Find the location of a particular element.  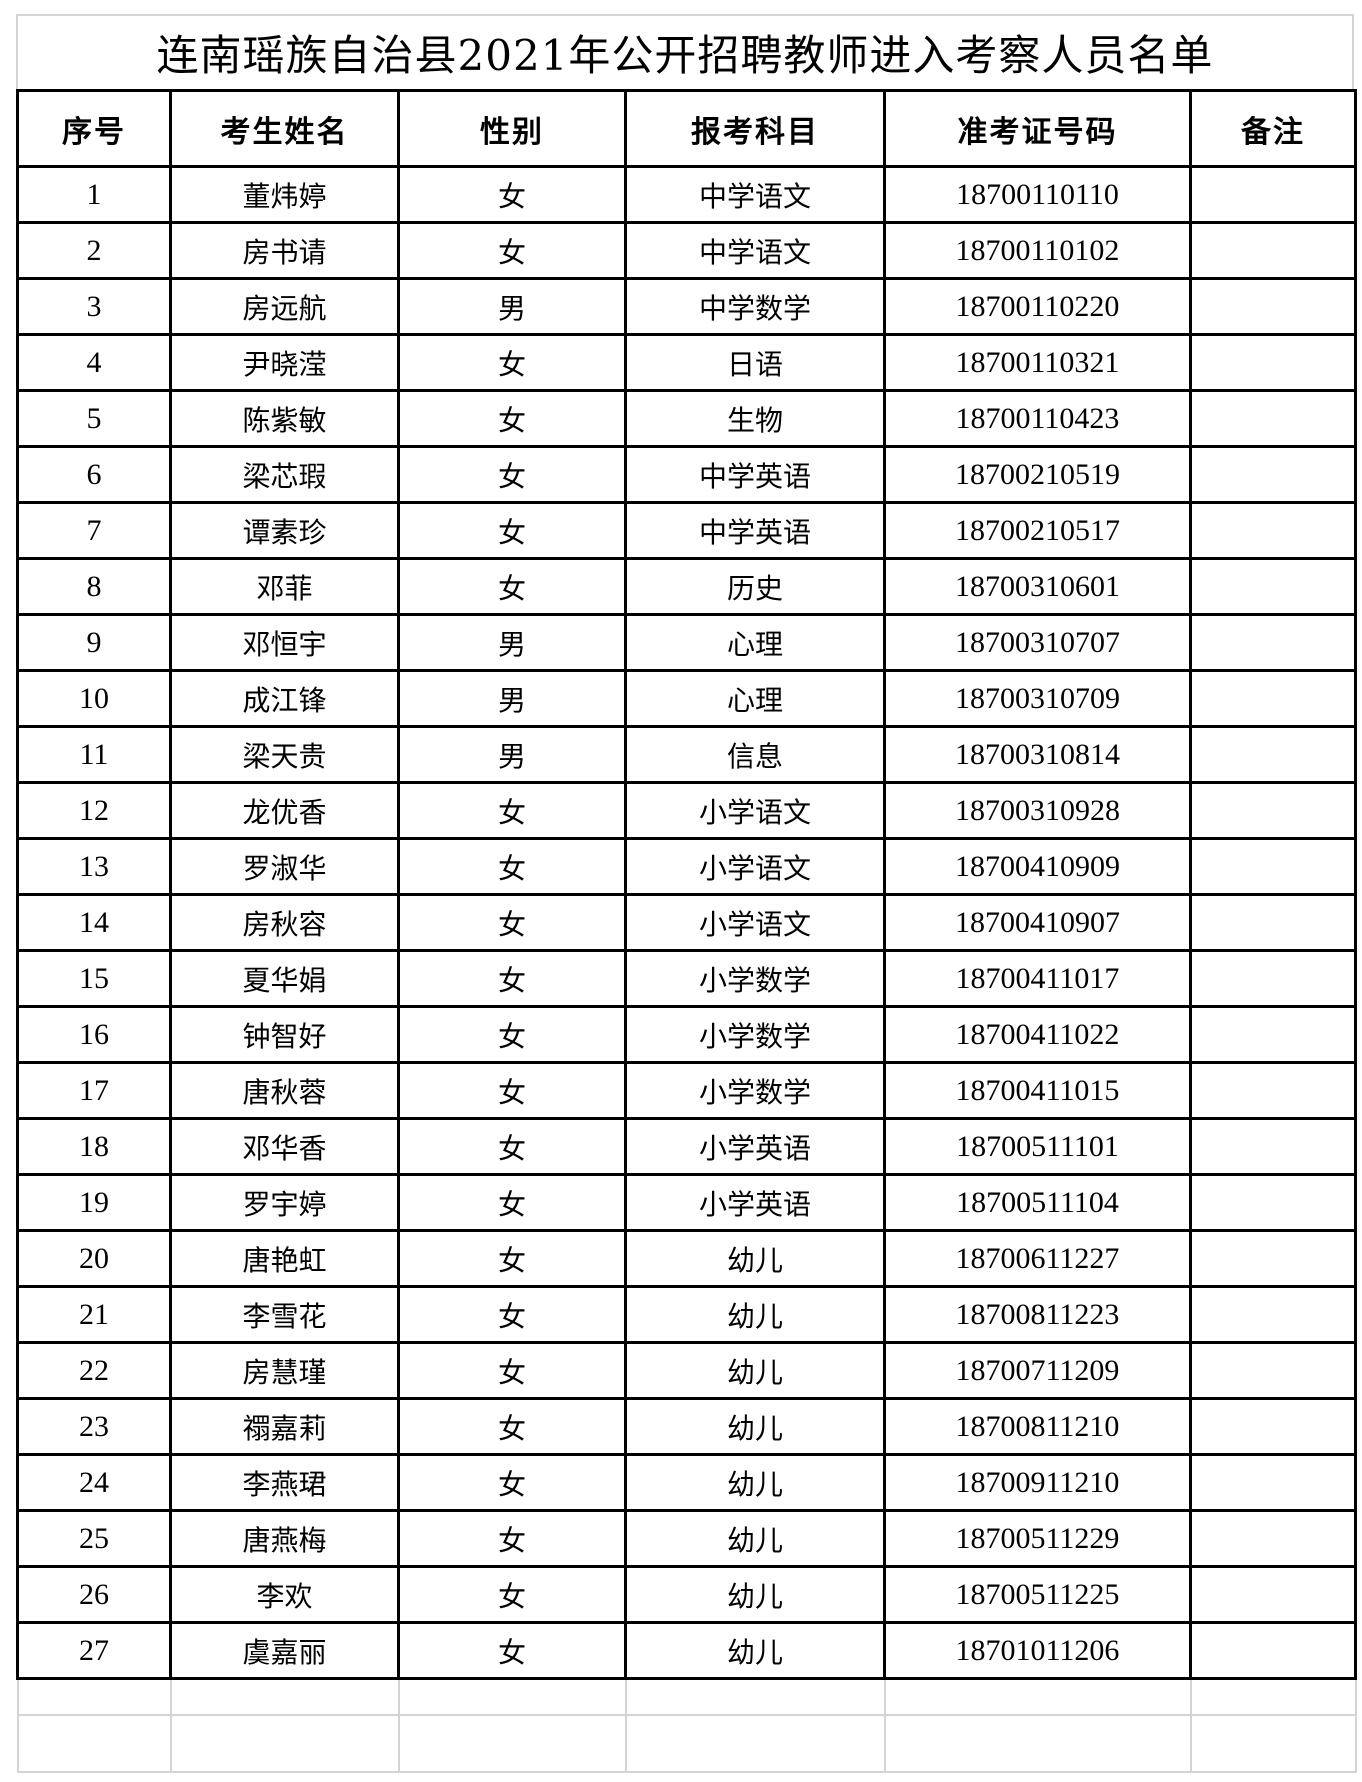

cell-ticket-number: 18700411017 is located at coordinates (1037, 978).